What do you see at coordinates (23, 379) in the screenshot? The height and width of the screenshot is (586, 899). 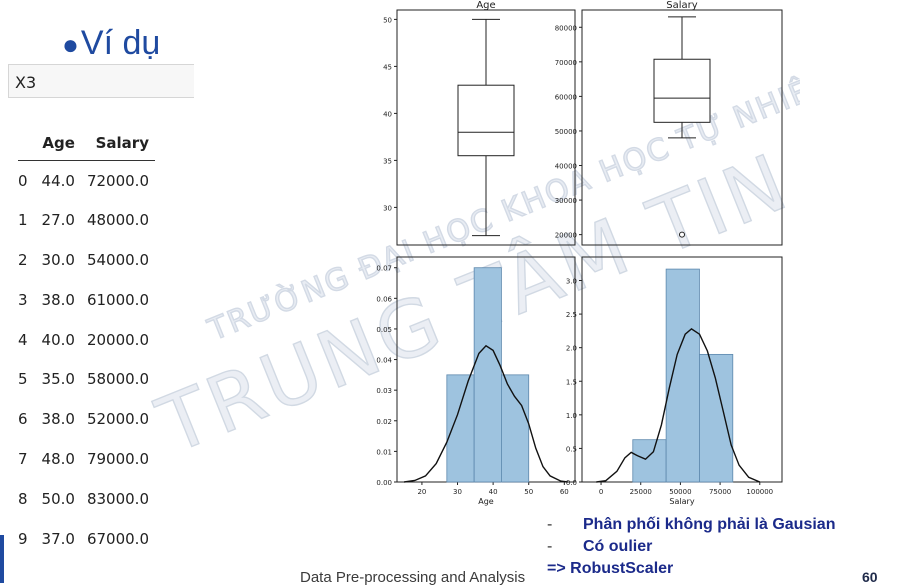 I see `row-index: 5` at bounding box center [23, 379].